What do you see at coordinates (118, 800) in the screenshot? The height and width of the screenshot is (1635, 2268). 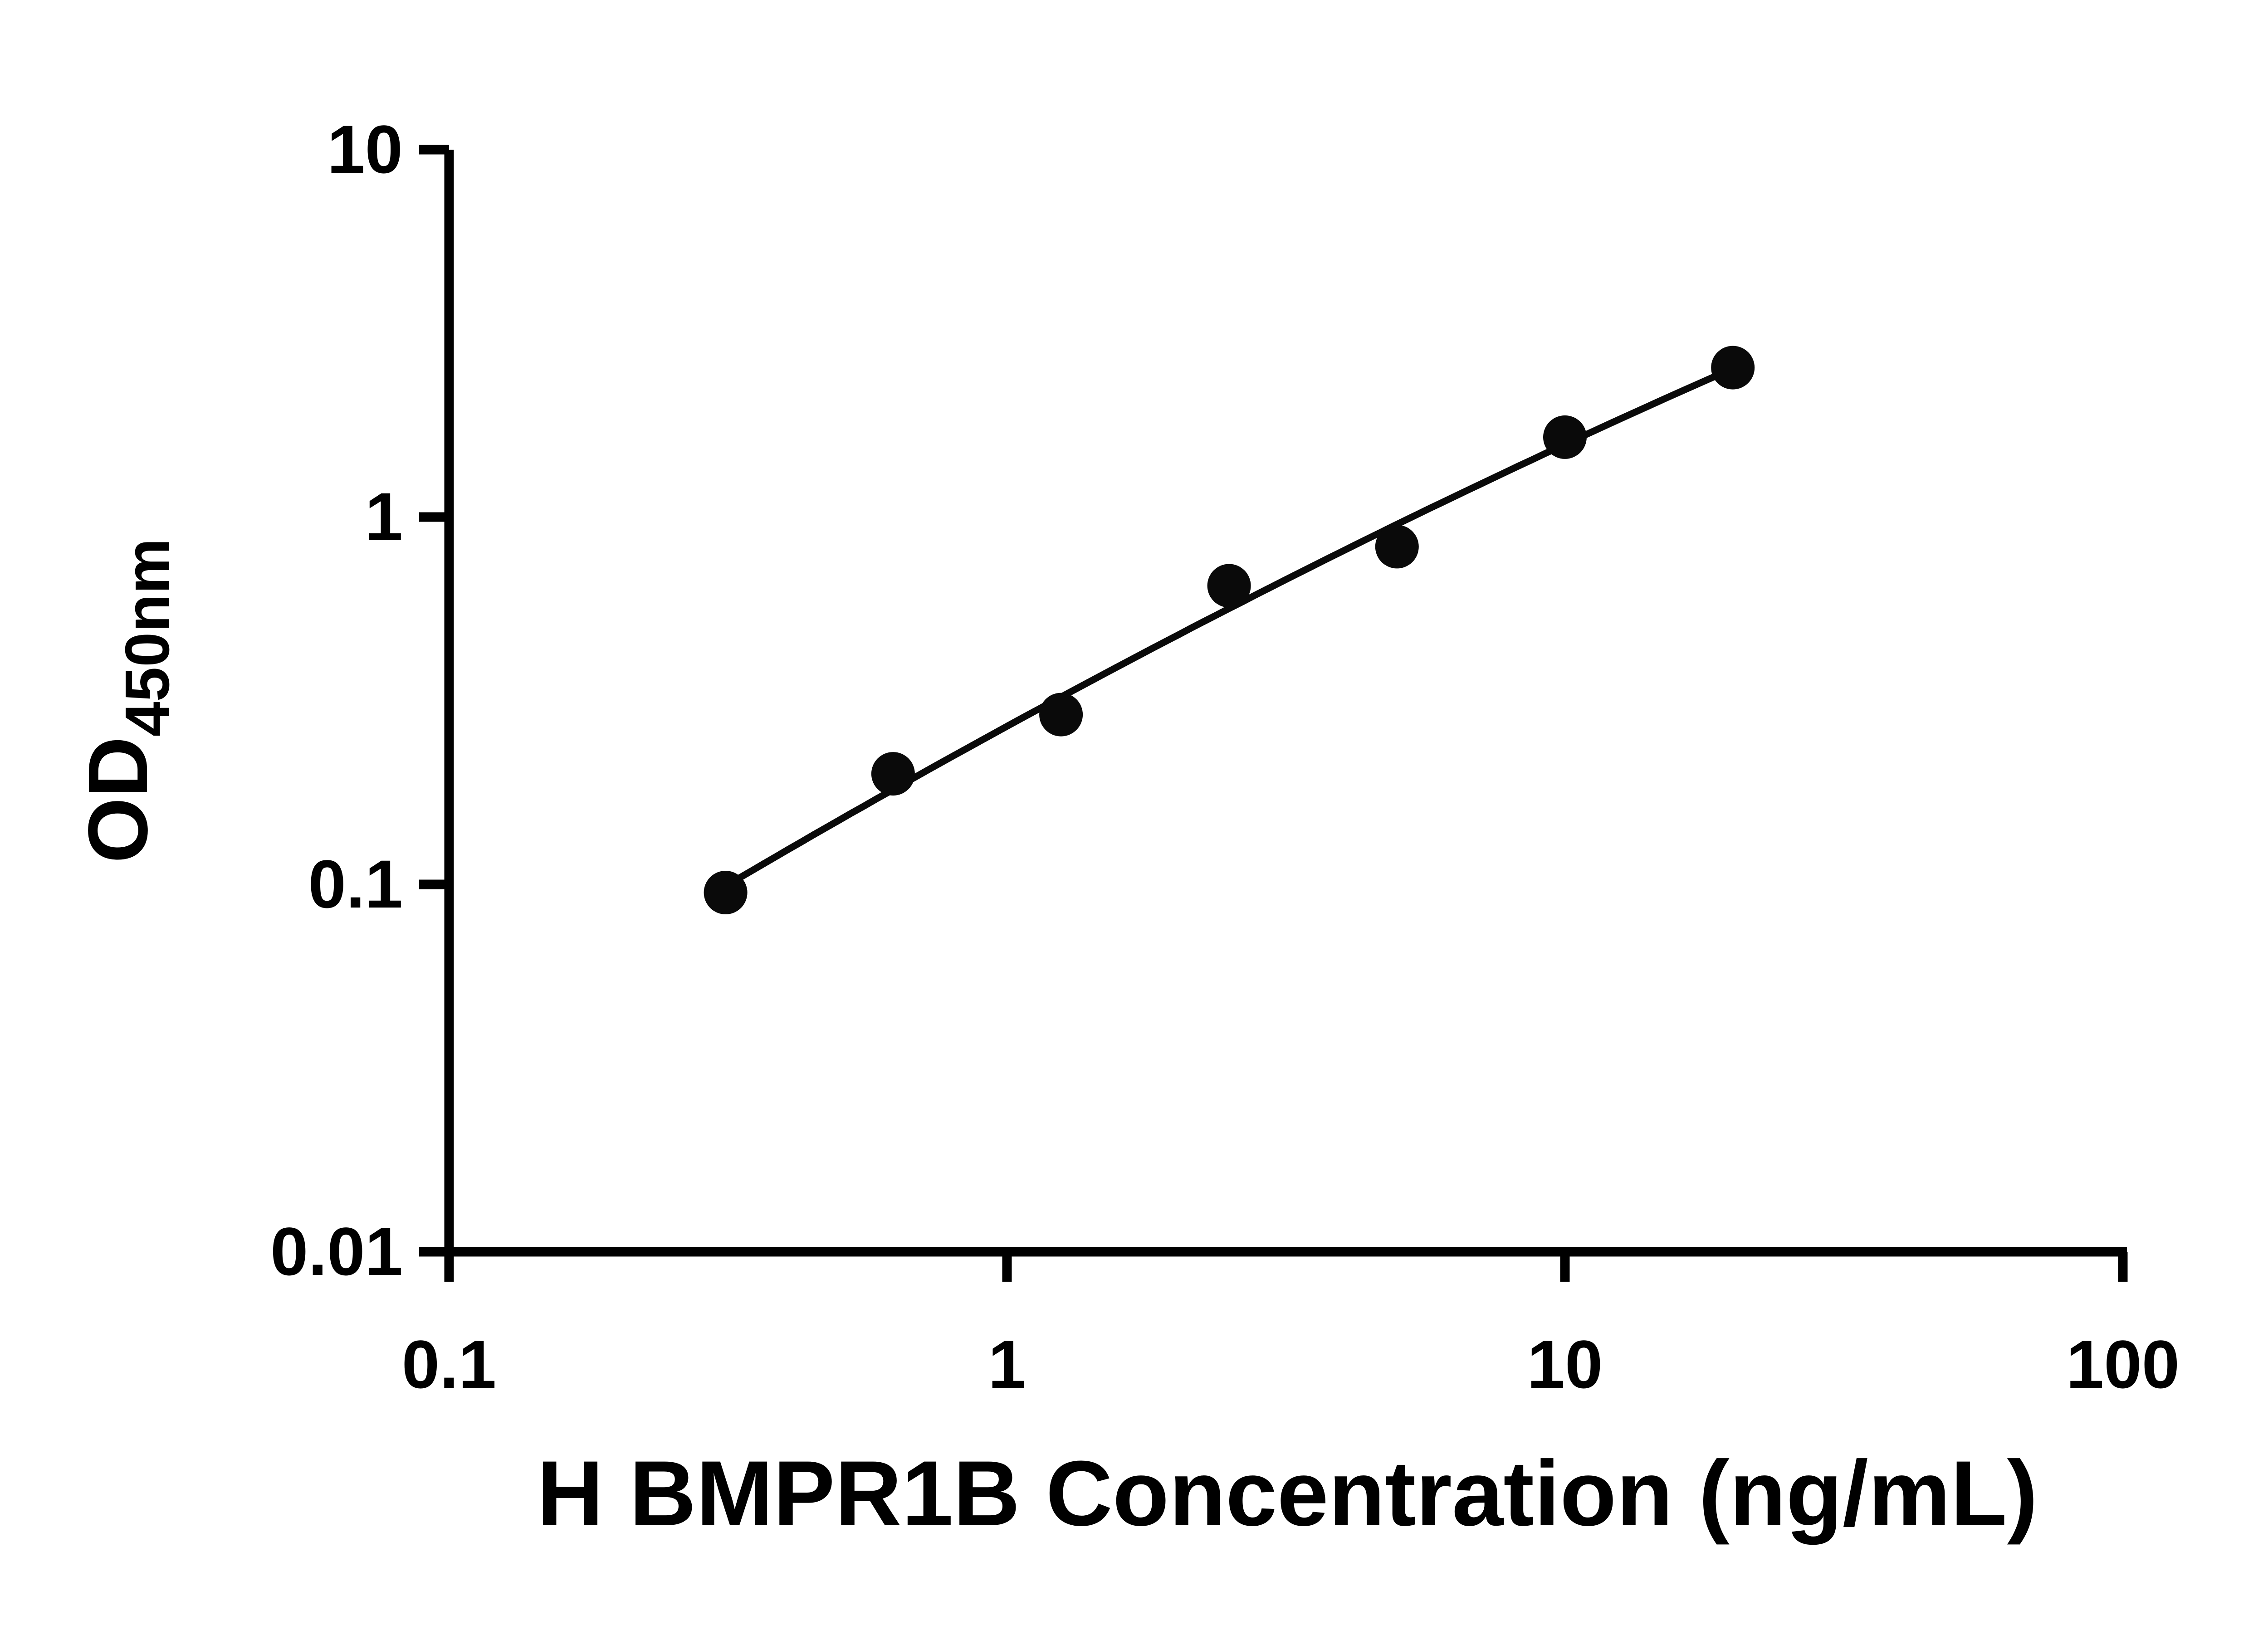 I see `y-axis-title-main: OD` at bounding box center [118, 800].